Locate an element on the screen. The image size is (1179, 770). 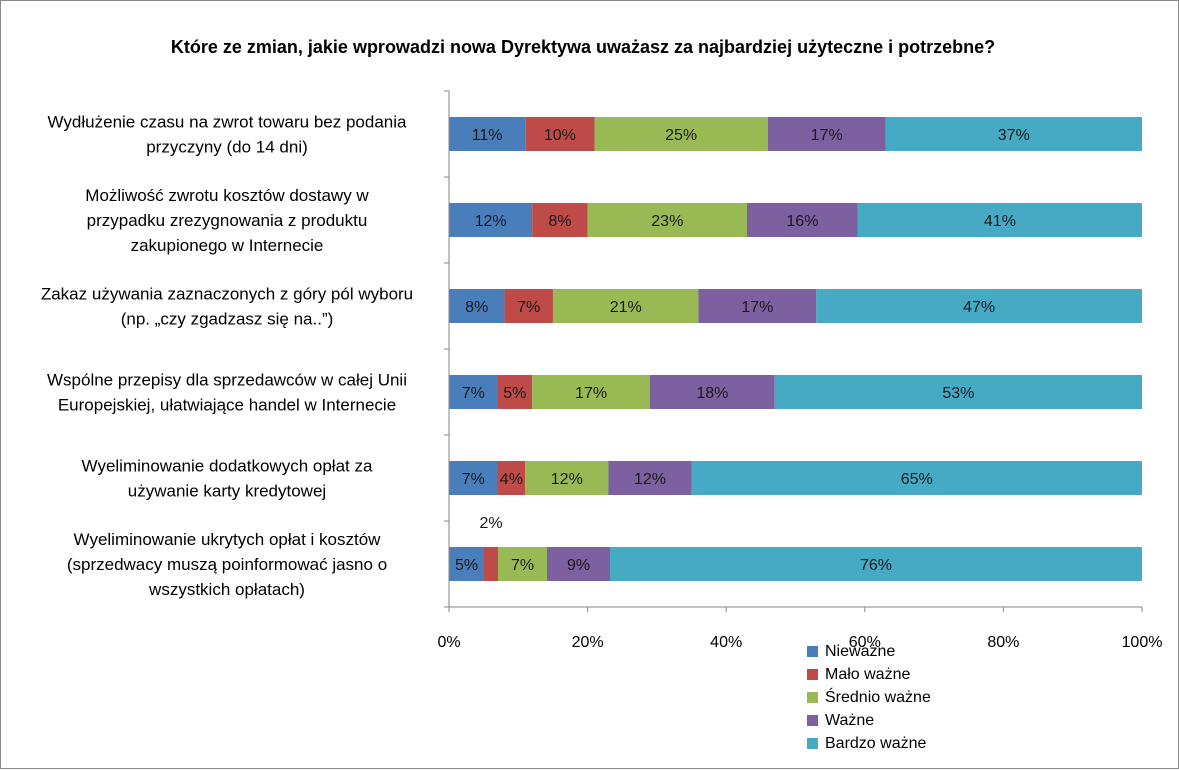
data-label: 2% is located at coordinates (490, 523).